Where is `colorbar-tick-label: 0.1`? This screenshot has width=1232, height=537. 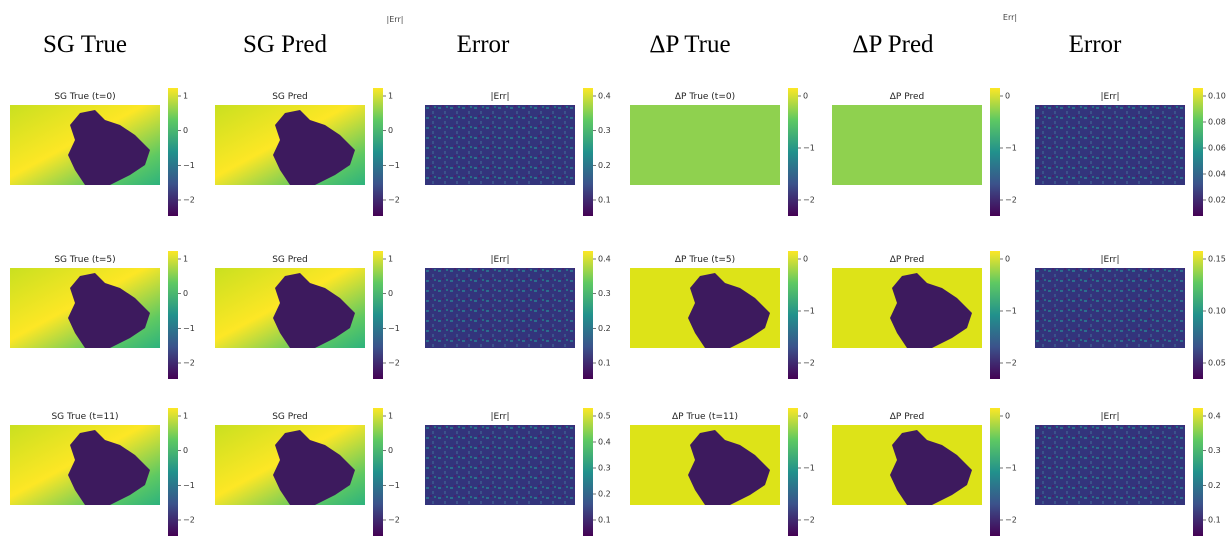
colorbar-tick-label: 0.1 is located at coordinates (604, 200).